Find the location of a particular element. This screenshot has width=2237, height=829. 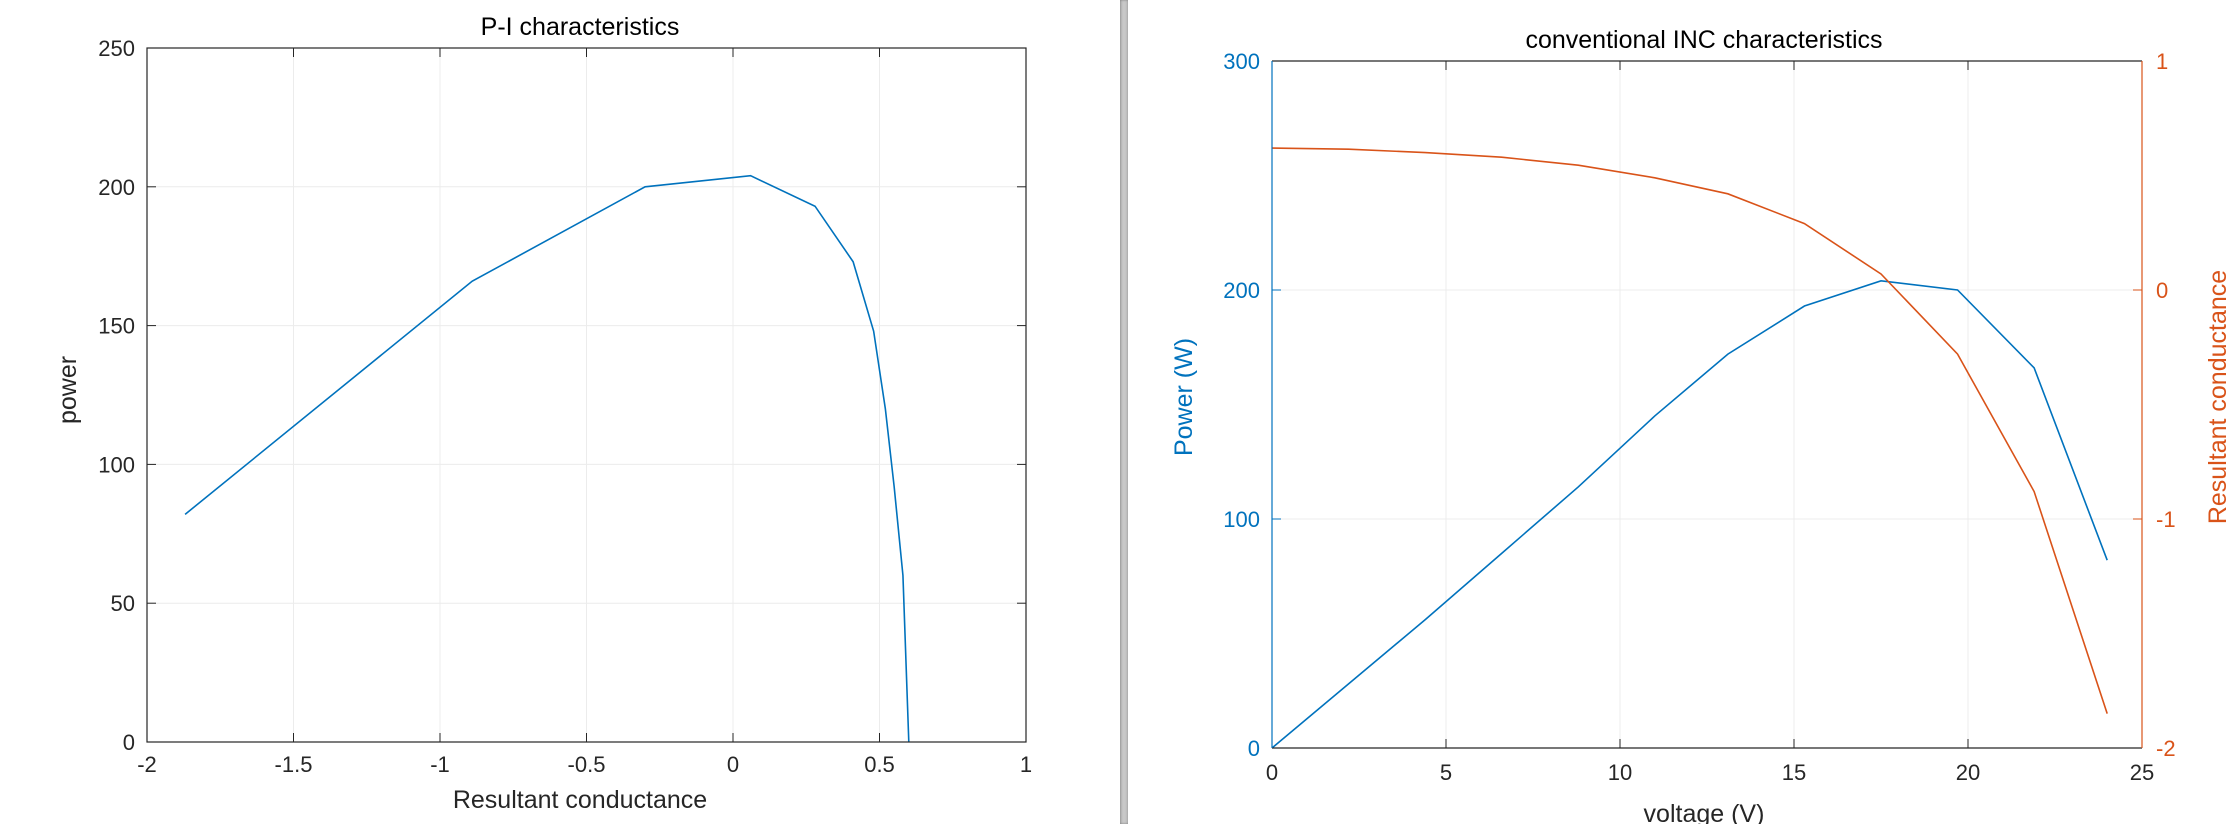

y-tick-label: 250 is located at coordinates (116, 48).